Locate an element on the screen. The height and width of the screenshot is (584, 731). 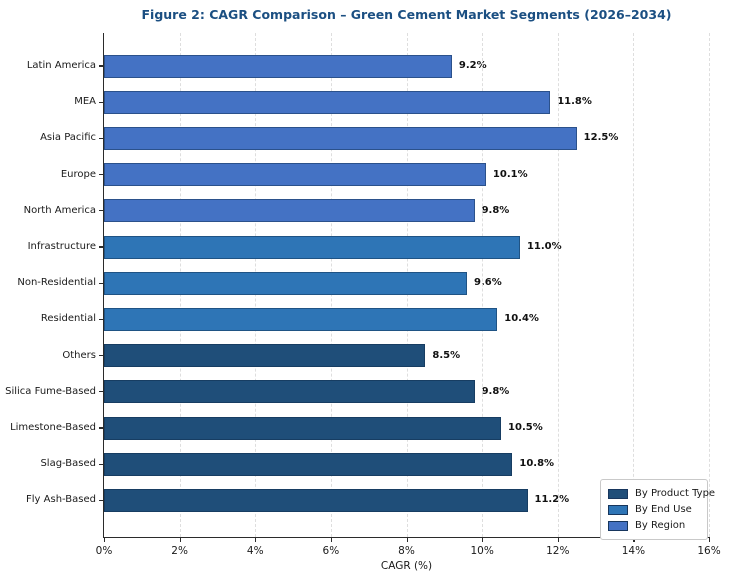
bar-value-label: 10.4% is located at coordinates (521, 319).